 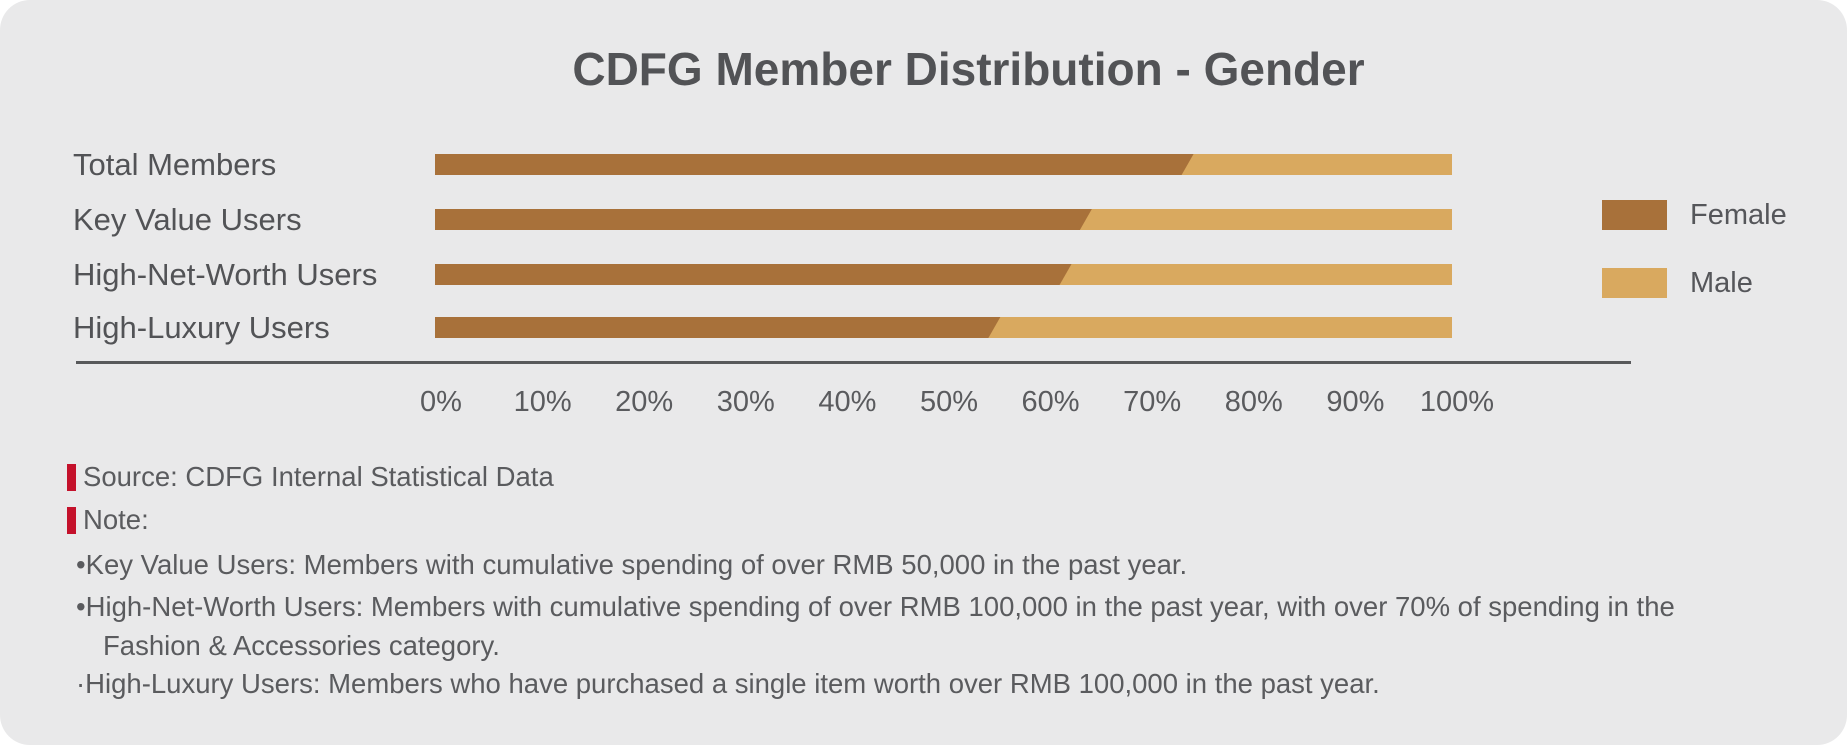 I want to click on source-text: Source: CDFG Internal Statistical Data, so click(x=318, y=476).